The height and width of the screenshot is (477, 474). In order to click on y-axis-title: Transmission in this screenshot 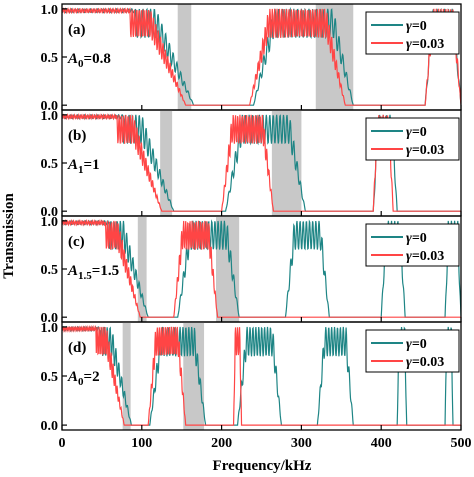, I will do `click(9, 236)`.